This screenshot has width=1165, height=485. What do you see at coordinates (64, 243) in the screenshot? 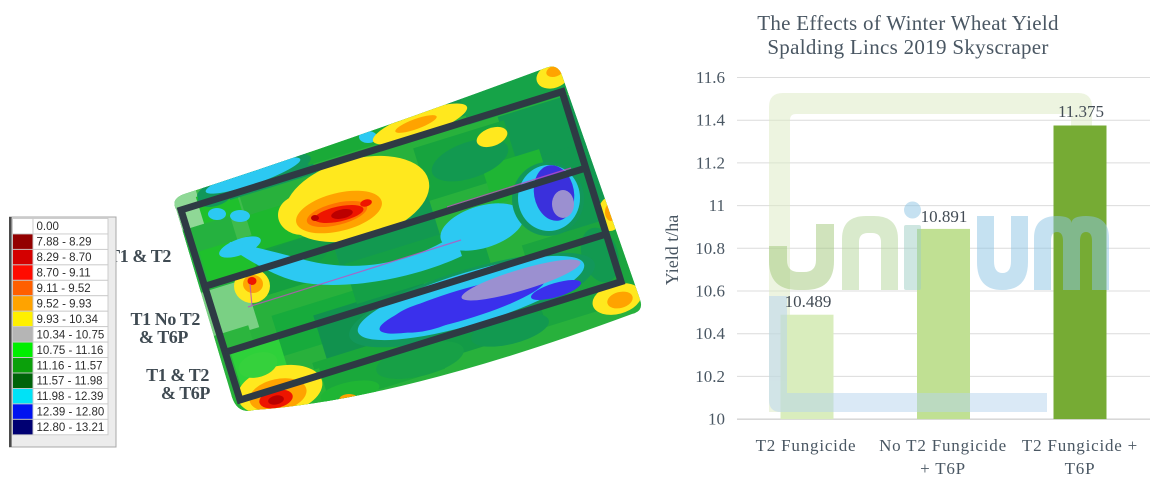
I see `svg-text: 7.88 - 8.29` at bounding box center [64, 243].